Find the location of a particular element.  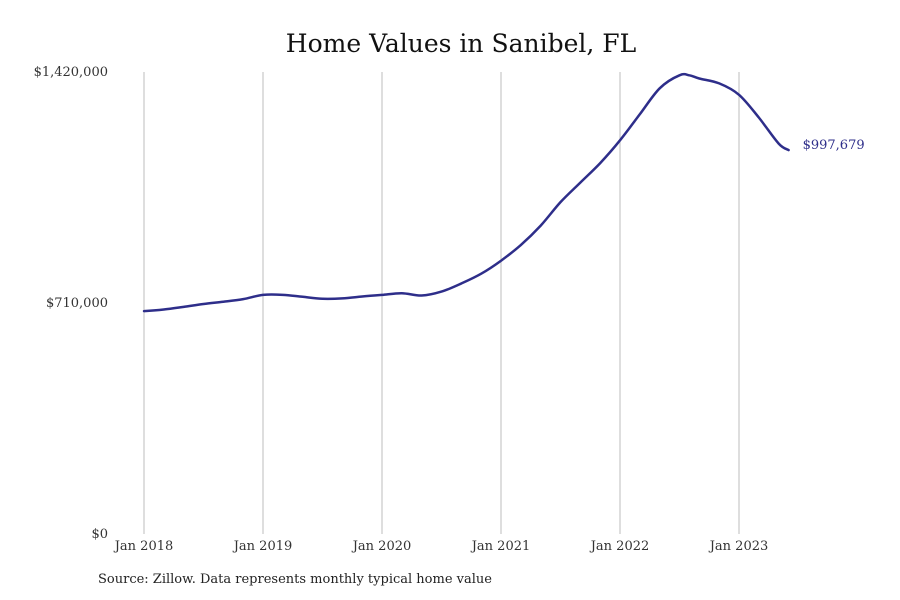

y-axis-ticks: $0 $710,000 $1,420,000 is located at coordinates (71, 303).